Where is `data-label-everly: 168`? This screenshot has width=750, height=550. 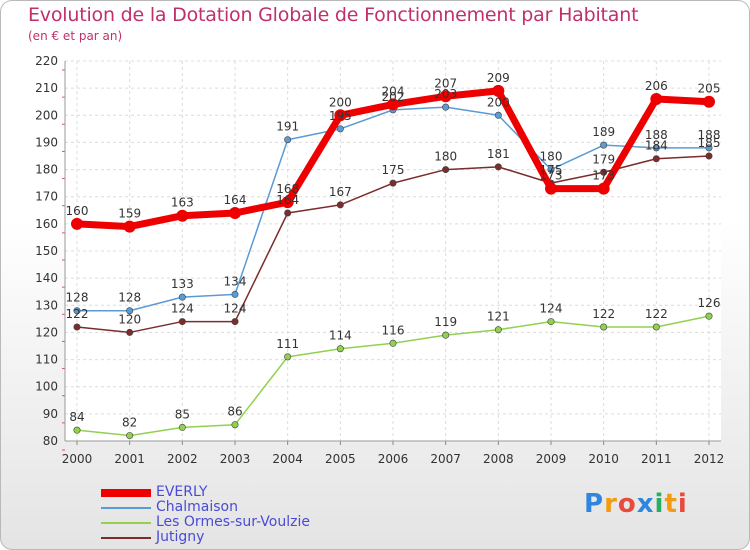
data-label-everly: 168 is located at coordinates (287, 189).